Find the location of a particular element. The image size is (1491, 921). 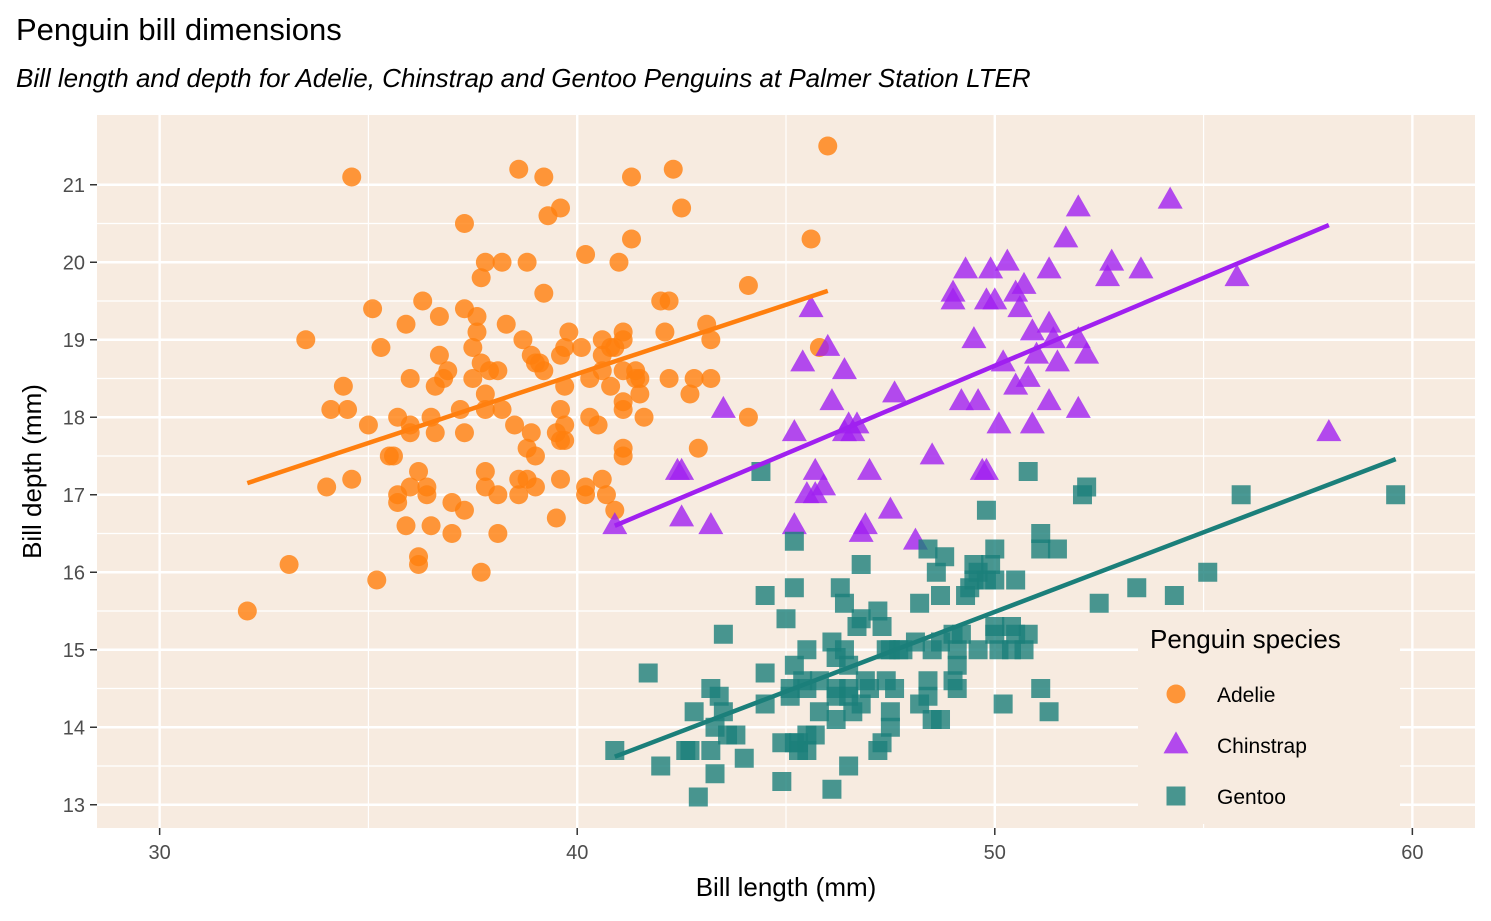

legend-gentoo-label: Gentoo is located at coordinates (1251, 797).